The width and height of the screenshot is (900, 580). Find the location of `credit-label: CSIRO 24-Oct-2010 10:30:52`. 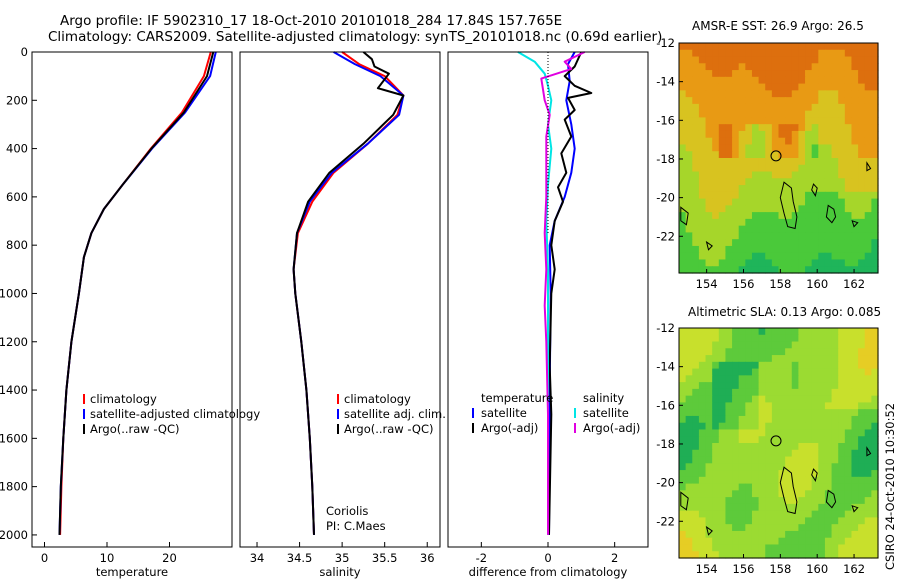

credit-label: CSIRO 24-Oct-2010 10:30:52 is located at coordinates (890, 486).